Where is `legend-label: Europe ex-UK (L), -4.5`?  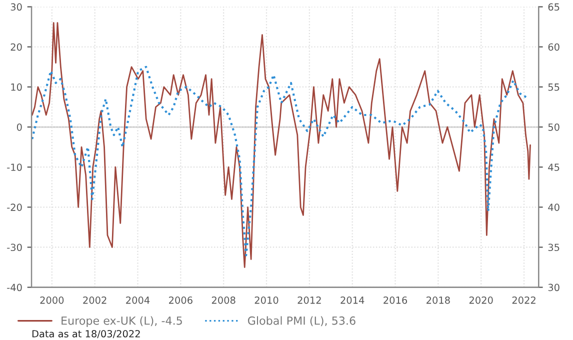
legend-label: Europe ex-UK (L), -4.5 is located at coordinates (122, 321).